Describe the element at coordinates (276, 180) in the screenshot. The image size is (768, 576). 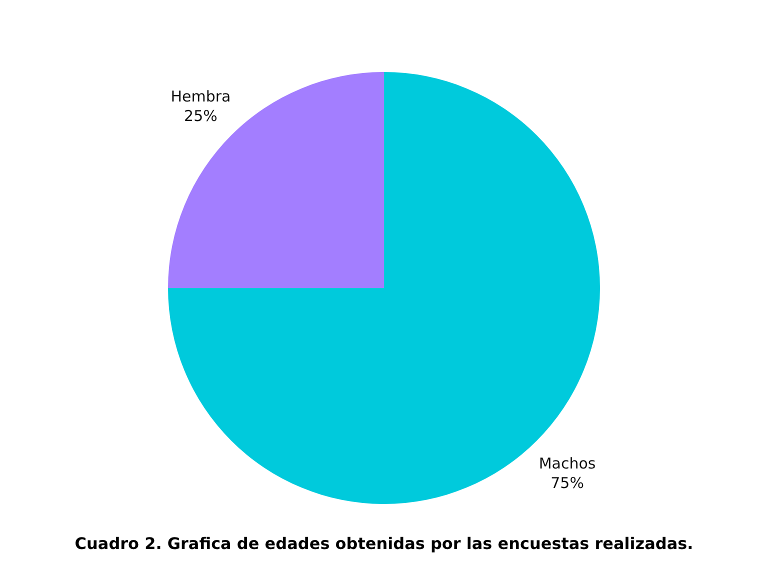
I see `pie-slice` at that location.